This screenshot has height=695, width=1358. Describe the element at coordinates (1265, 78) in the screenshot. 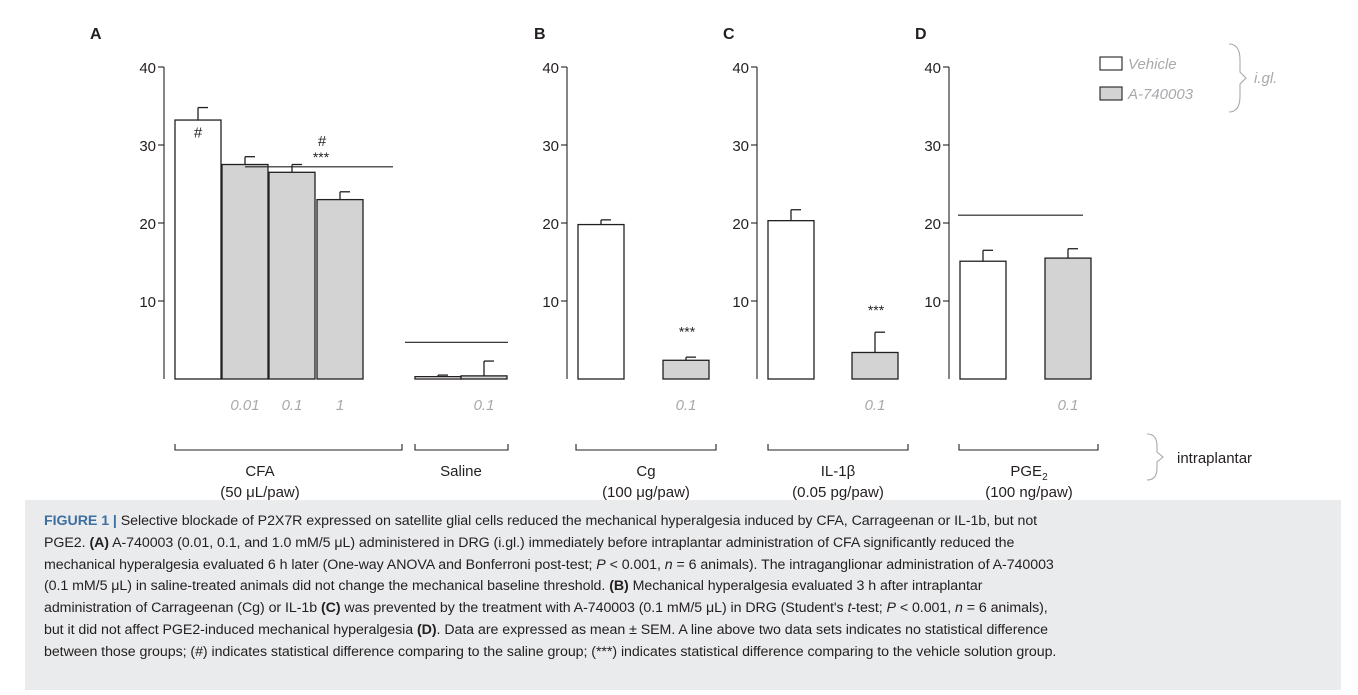

I see `route-label-igl: i.gl.` at that location.